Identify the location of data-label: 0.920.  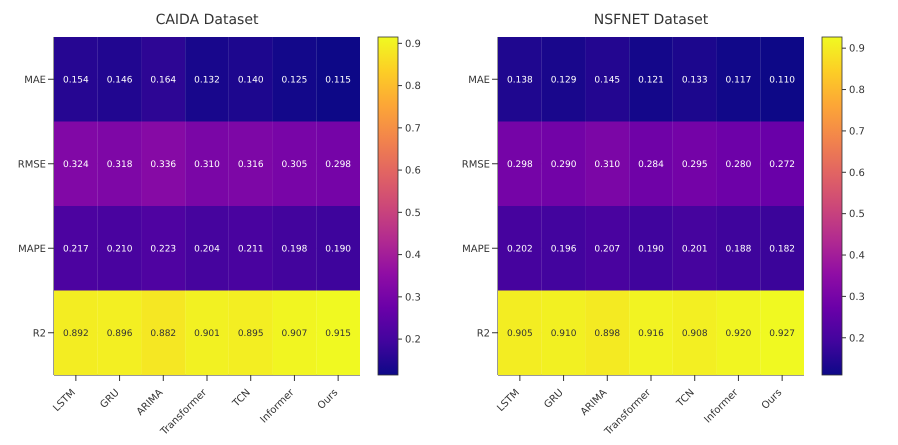
(739, 333).